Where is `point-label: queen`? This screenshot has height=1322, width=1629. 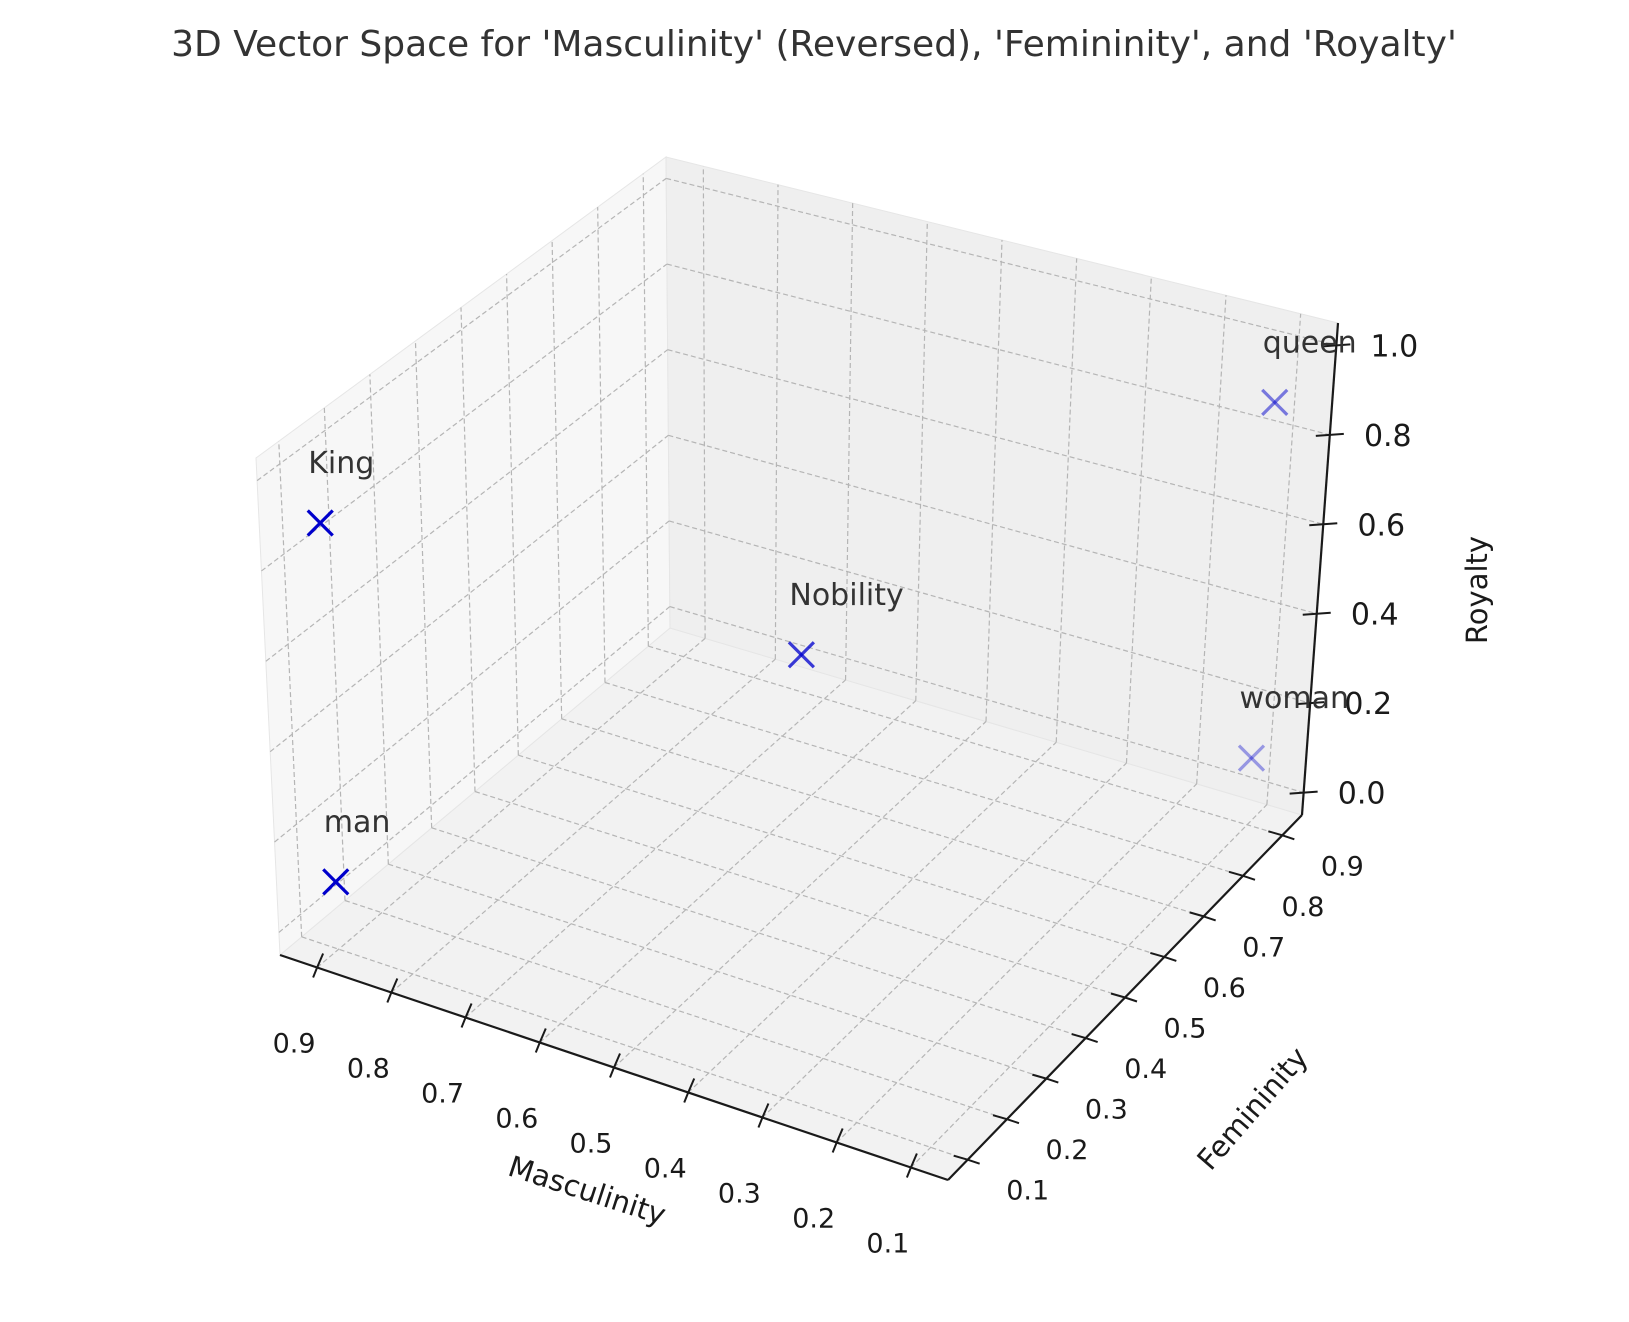
point-label: queen is located at coordinates (1310, 342).